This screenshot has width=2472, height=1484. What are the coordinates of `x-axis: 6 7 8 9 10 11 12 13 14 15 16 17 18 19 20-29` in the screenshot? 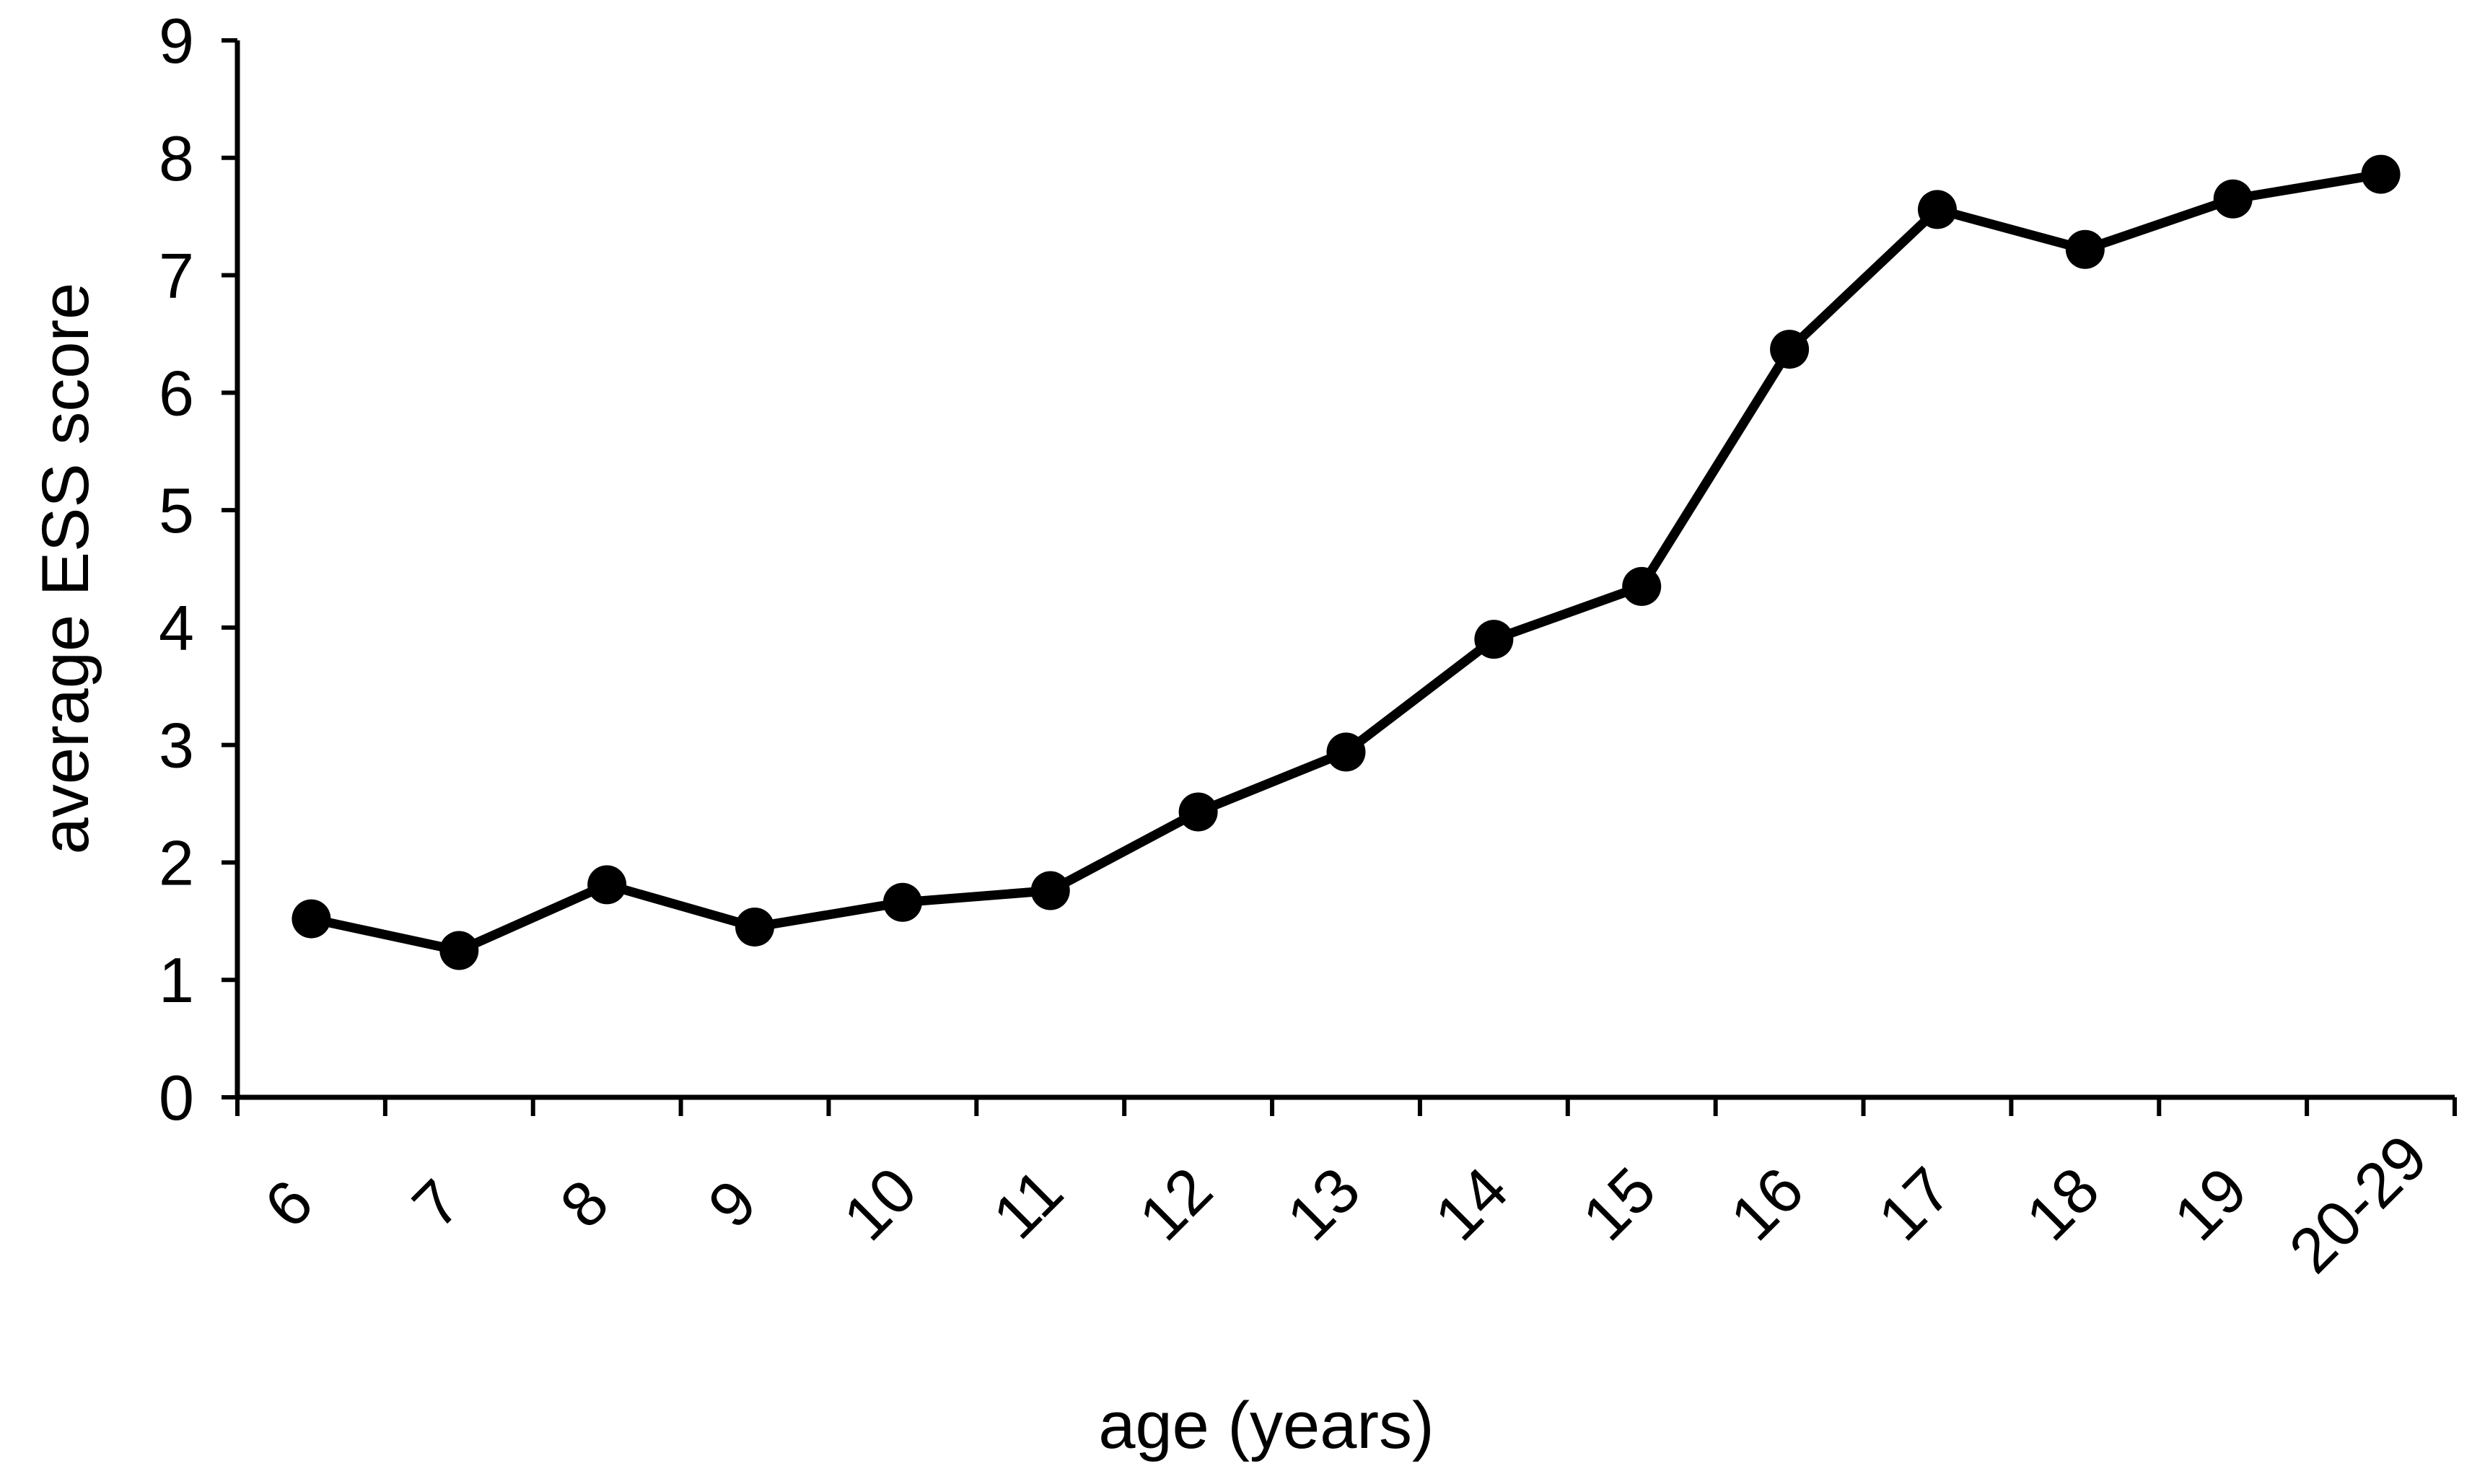 It's located at (1346, 1190).